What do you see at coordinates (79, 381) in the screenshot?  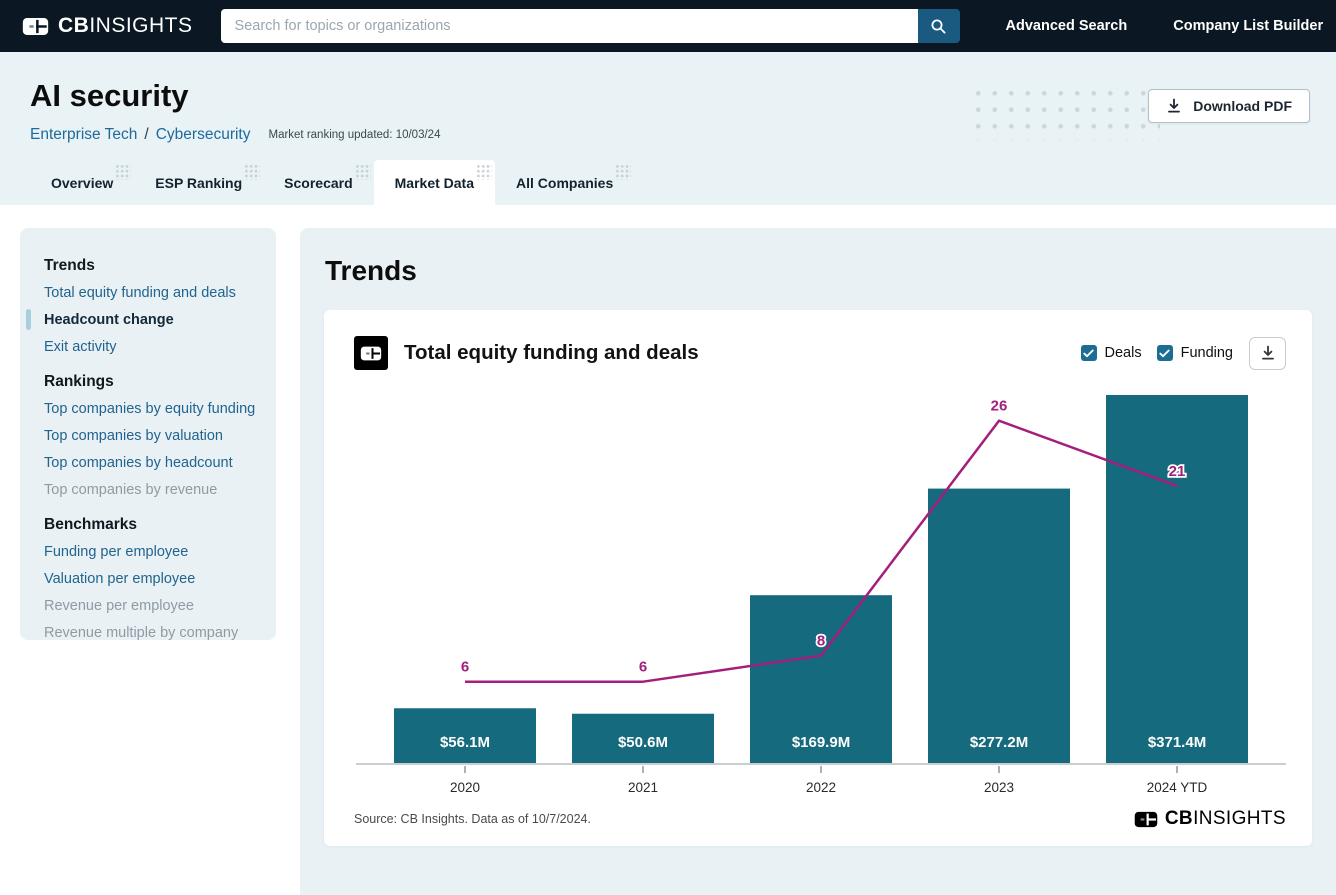 I see `sidebar-heading-rankings: Rankings` at bounding box center [79, 381].